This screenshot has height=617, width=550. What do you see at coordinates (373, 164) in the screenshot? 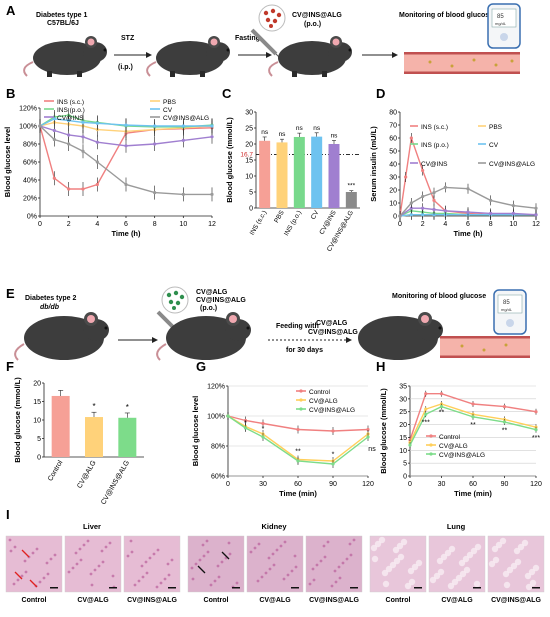
I see `y-axis-label: Serum insulin (mU/L)` at bounding box center [373, 164].